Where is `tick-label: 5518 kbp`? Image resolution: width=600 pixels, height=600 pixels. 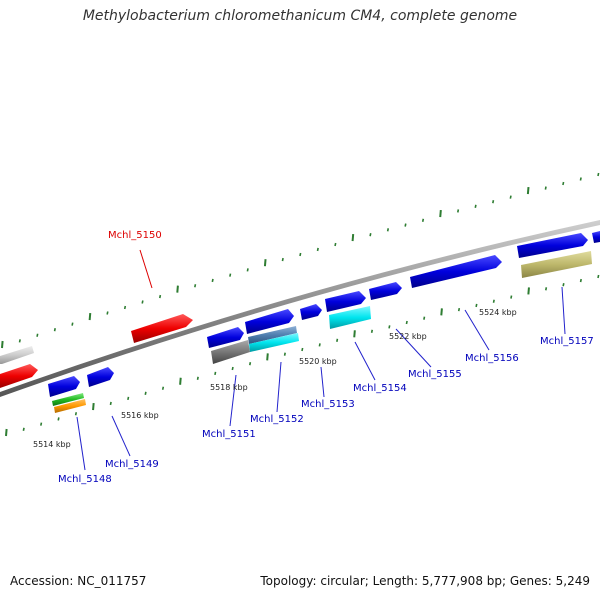
tick-label: 5518 kbp is located at coordinates (229, 387).